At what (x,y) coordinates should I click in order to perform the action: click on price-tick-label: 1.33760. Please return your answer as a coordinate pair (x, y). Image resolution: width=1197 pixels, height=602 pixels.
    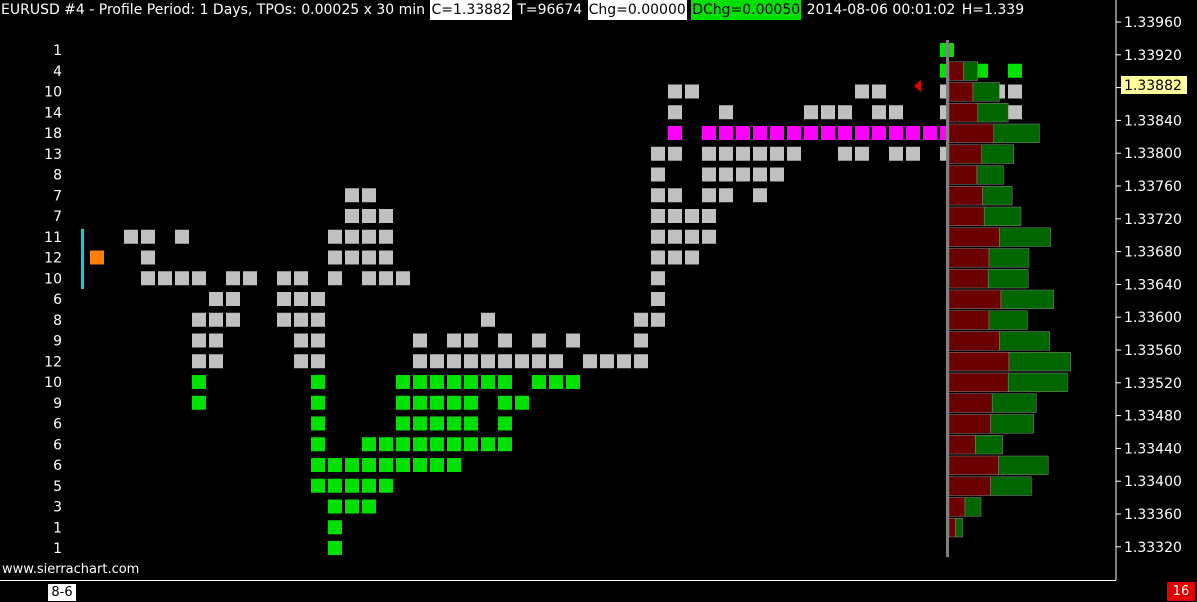
    Looking at the image, I should click on (1153, 187).